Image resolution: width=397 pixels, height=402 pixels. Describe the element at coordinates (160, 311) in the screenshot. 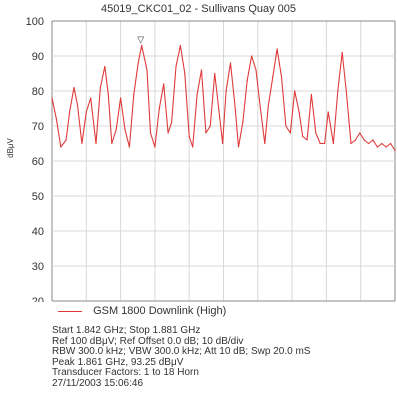

I see `legend-label: GSM 1800 Downlink (High)` at that location.